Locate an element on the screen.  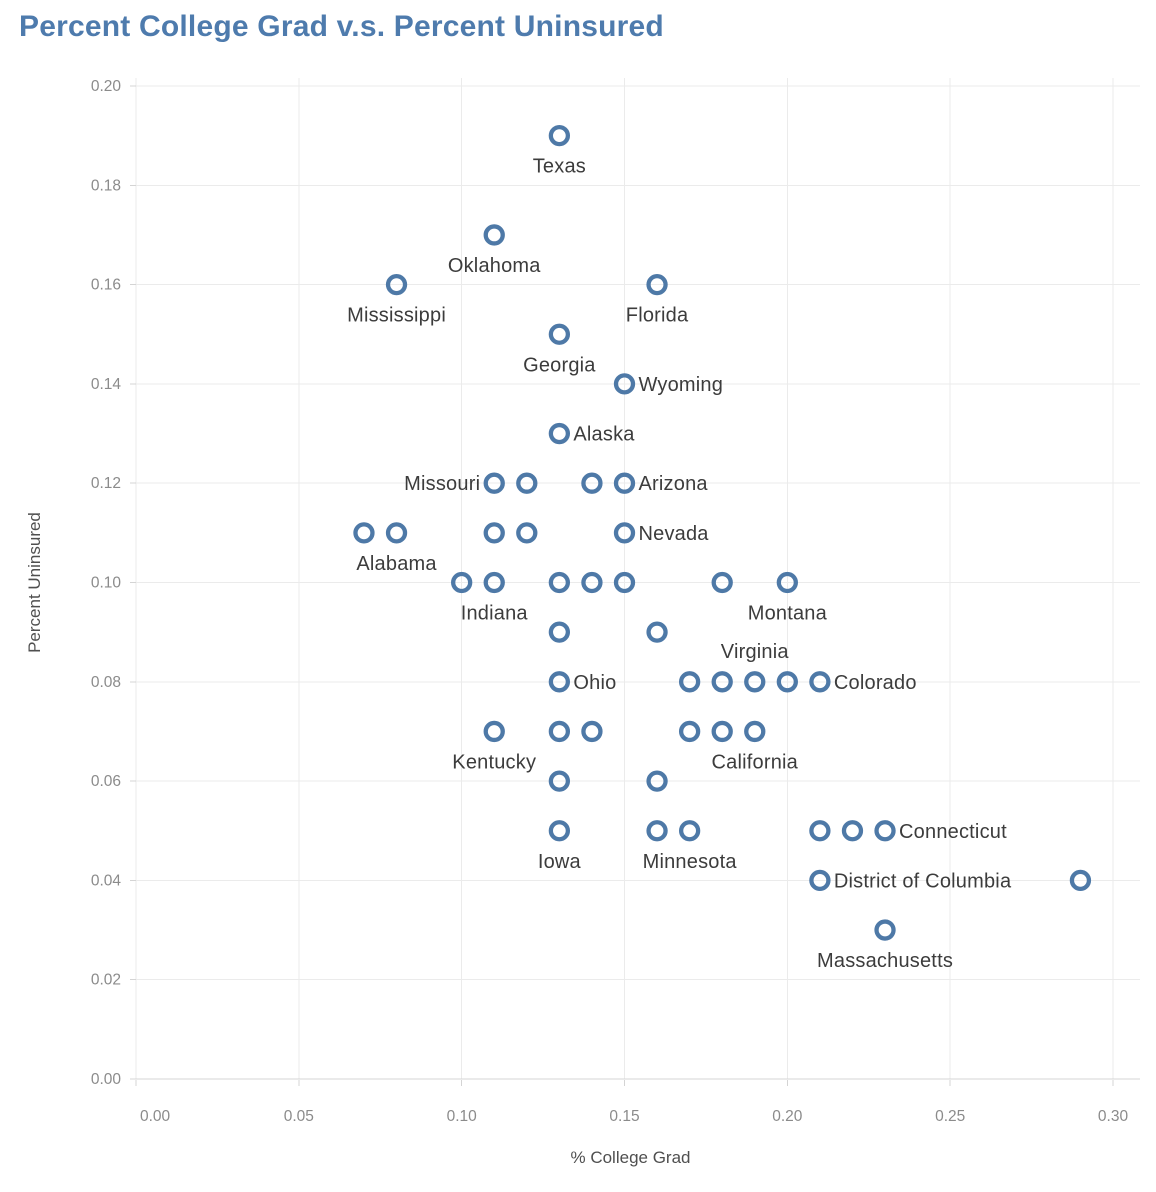
state-label-oklahoma: Oklahoma is located at coordinates (494, 266).